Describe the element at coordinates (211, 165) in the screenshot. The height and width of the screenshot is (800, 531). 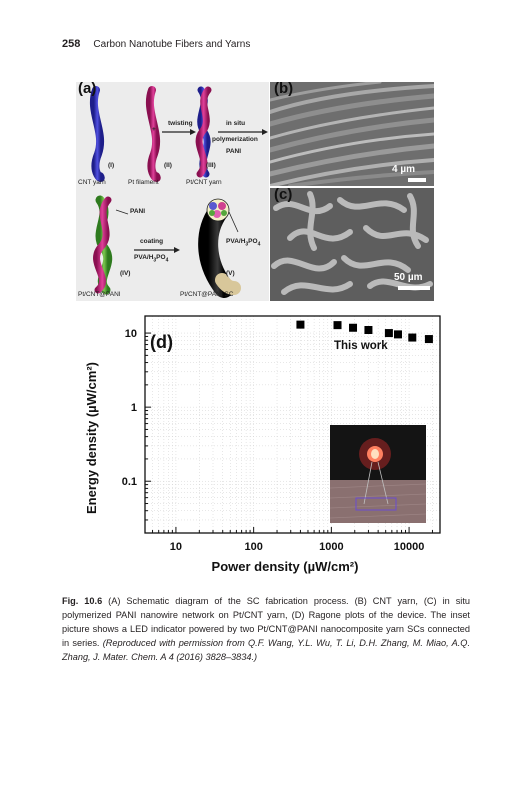
I see `label-step-iii: (III)` at that location.